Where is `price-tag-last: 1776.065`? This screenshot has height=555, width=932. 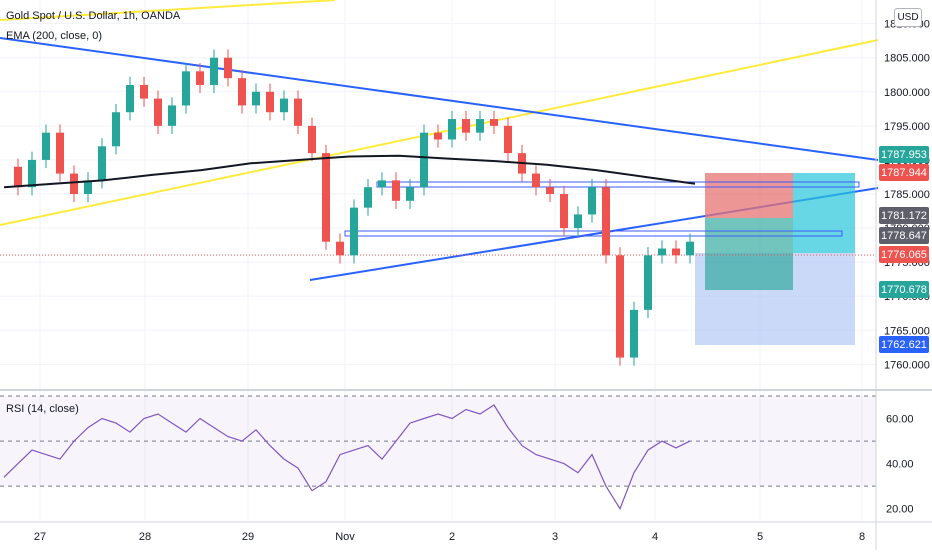 price-tag-last: 1776.065 is located at coordinates (904, 254).